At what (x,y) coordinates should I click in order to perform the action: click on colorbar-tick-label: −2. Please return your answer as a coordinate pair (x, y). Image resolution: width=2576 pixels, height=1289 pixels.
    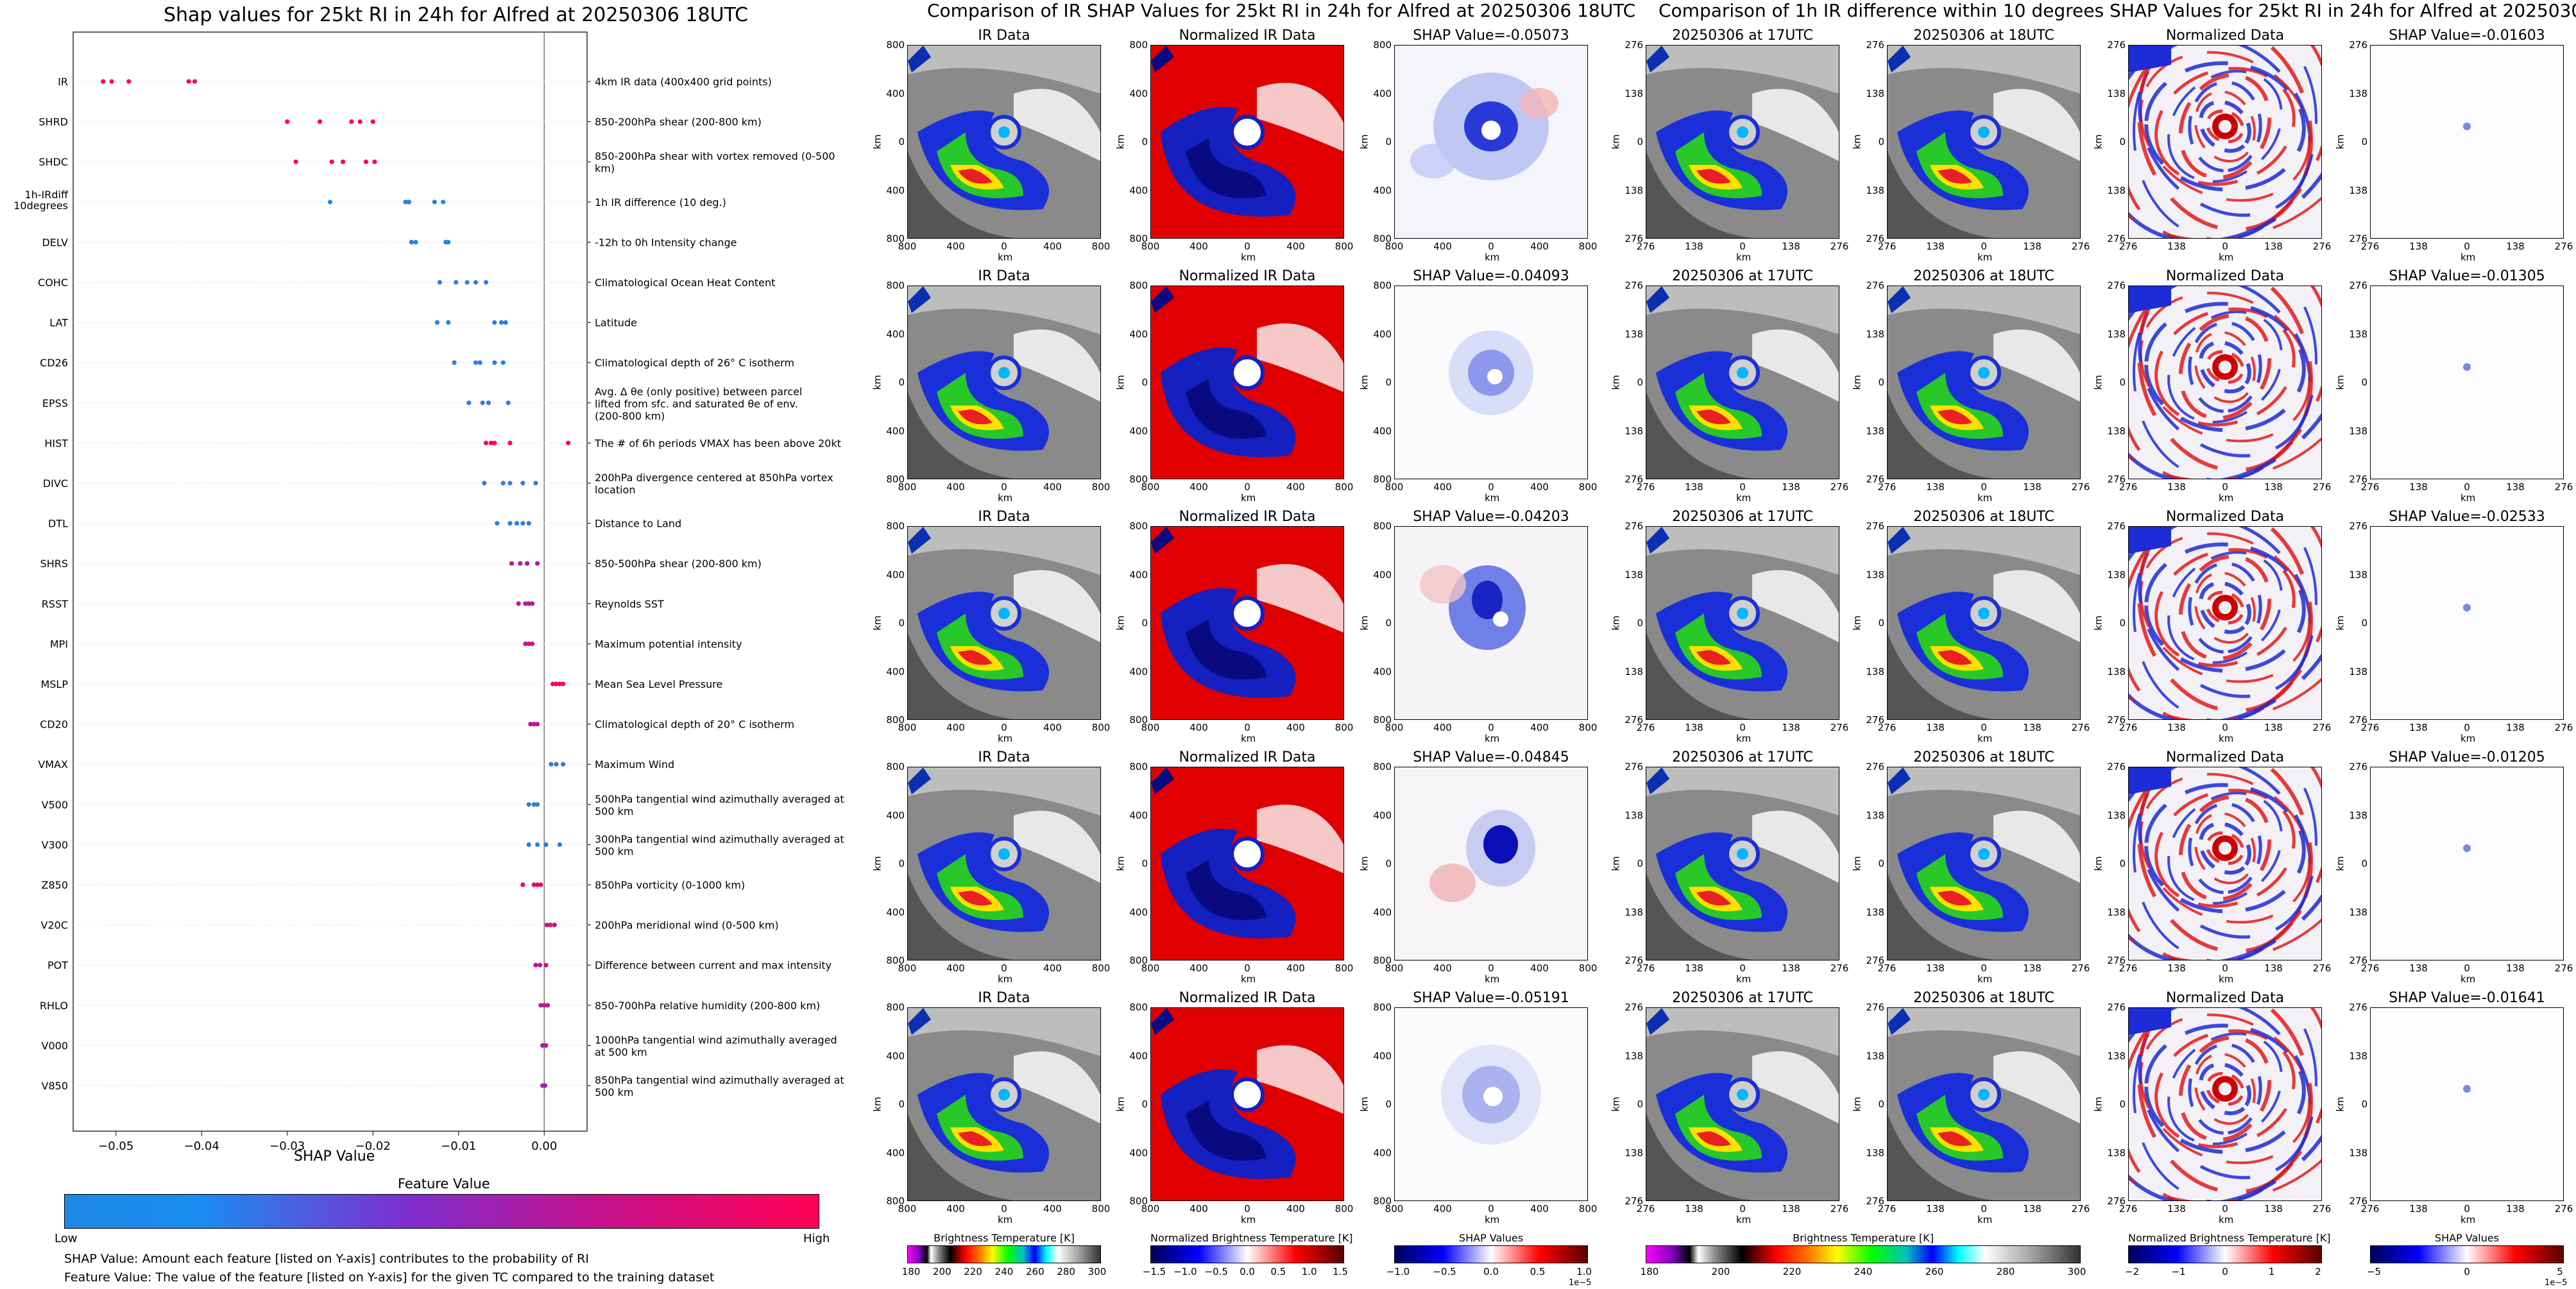
    Looking at the image, I should click on (2132, 1271).